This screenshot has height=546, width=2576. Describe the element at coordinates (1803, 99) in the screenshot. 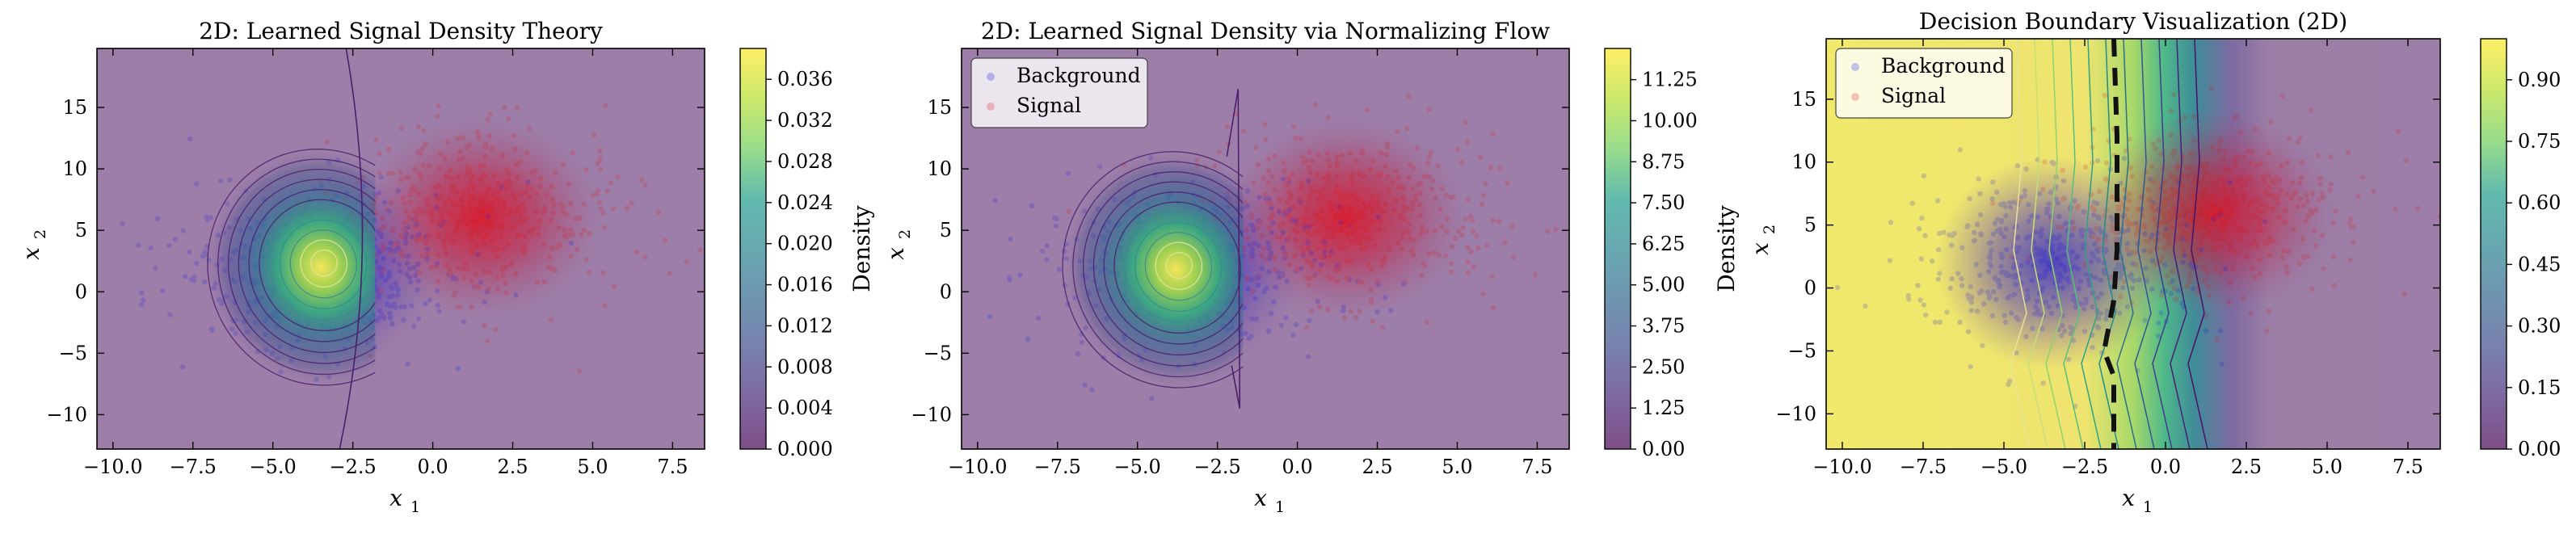

I see `y-tick-label: 15` at that location.